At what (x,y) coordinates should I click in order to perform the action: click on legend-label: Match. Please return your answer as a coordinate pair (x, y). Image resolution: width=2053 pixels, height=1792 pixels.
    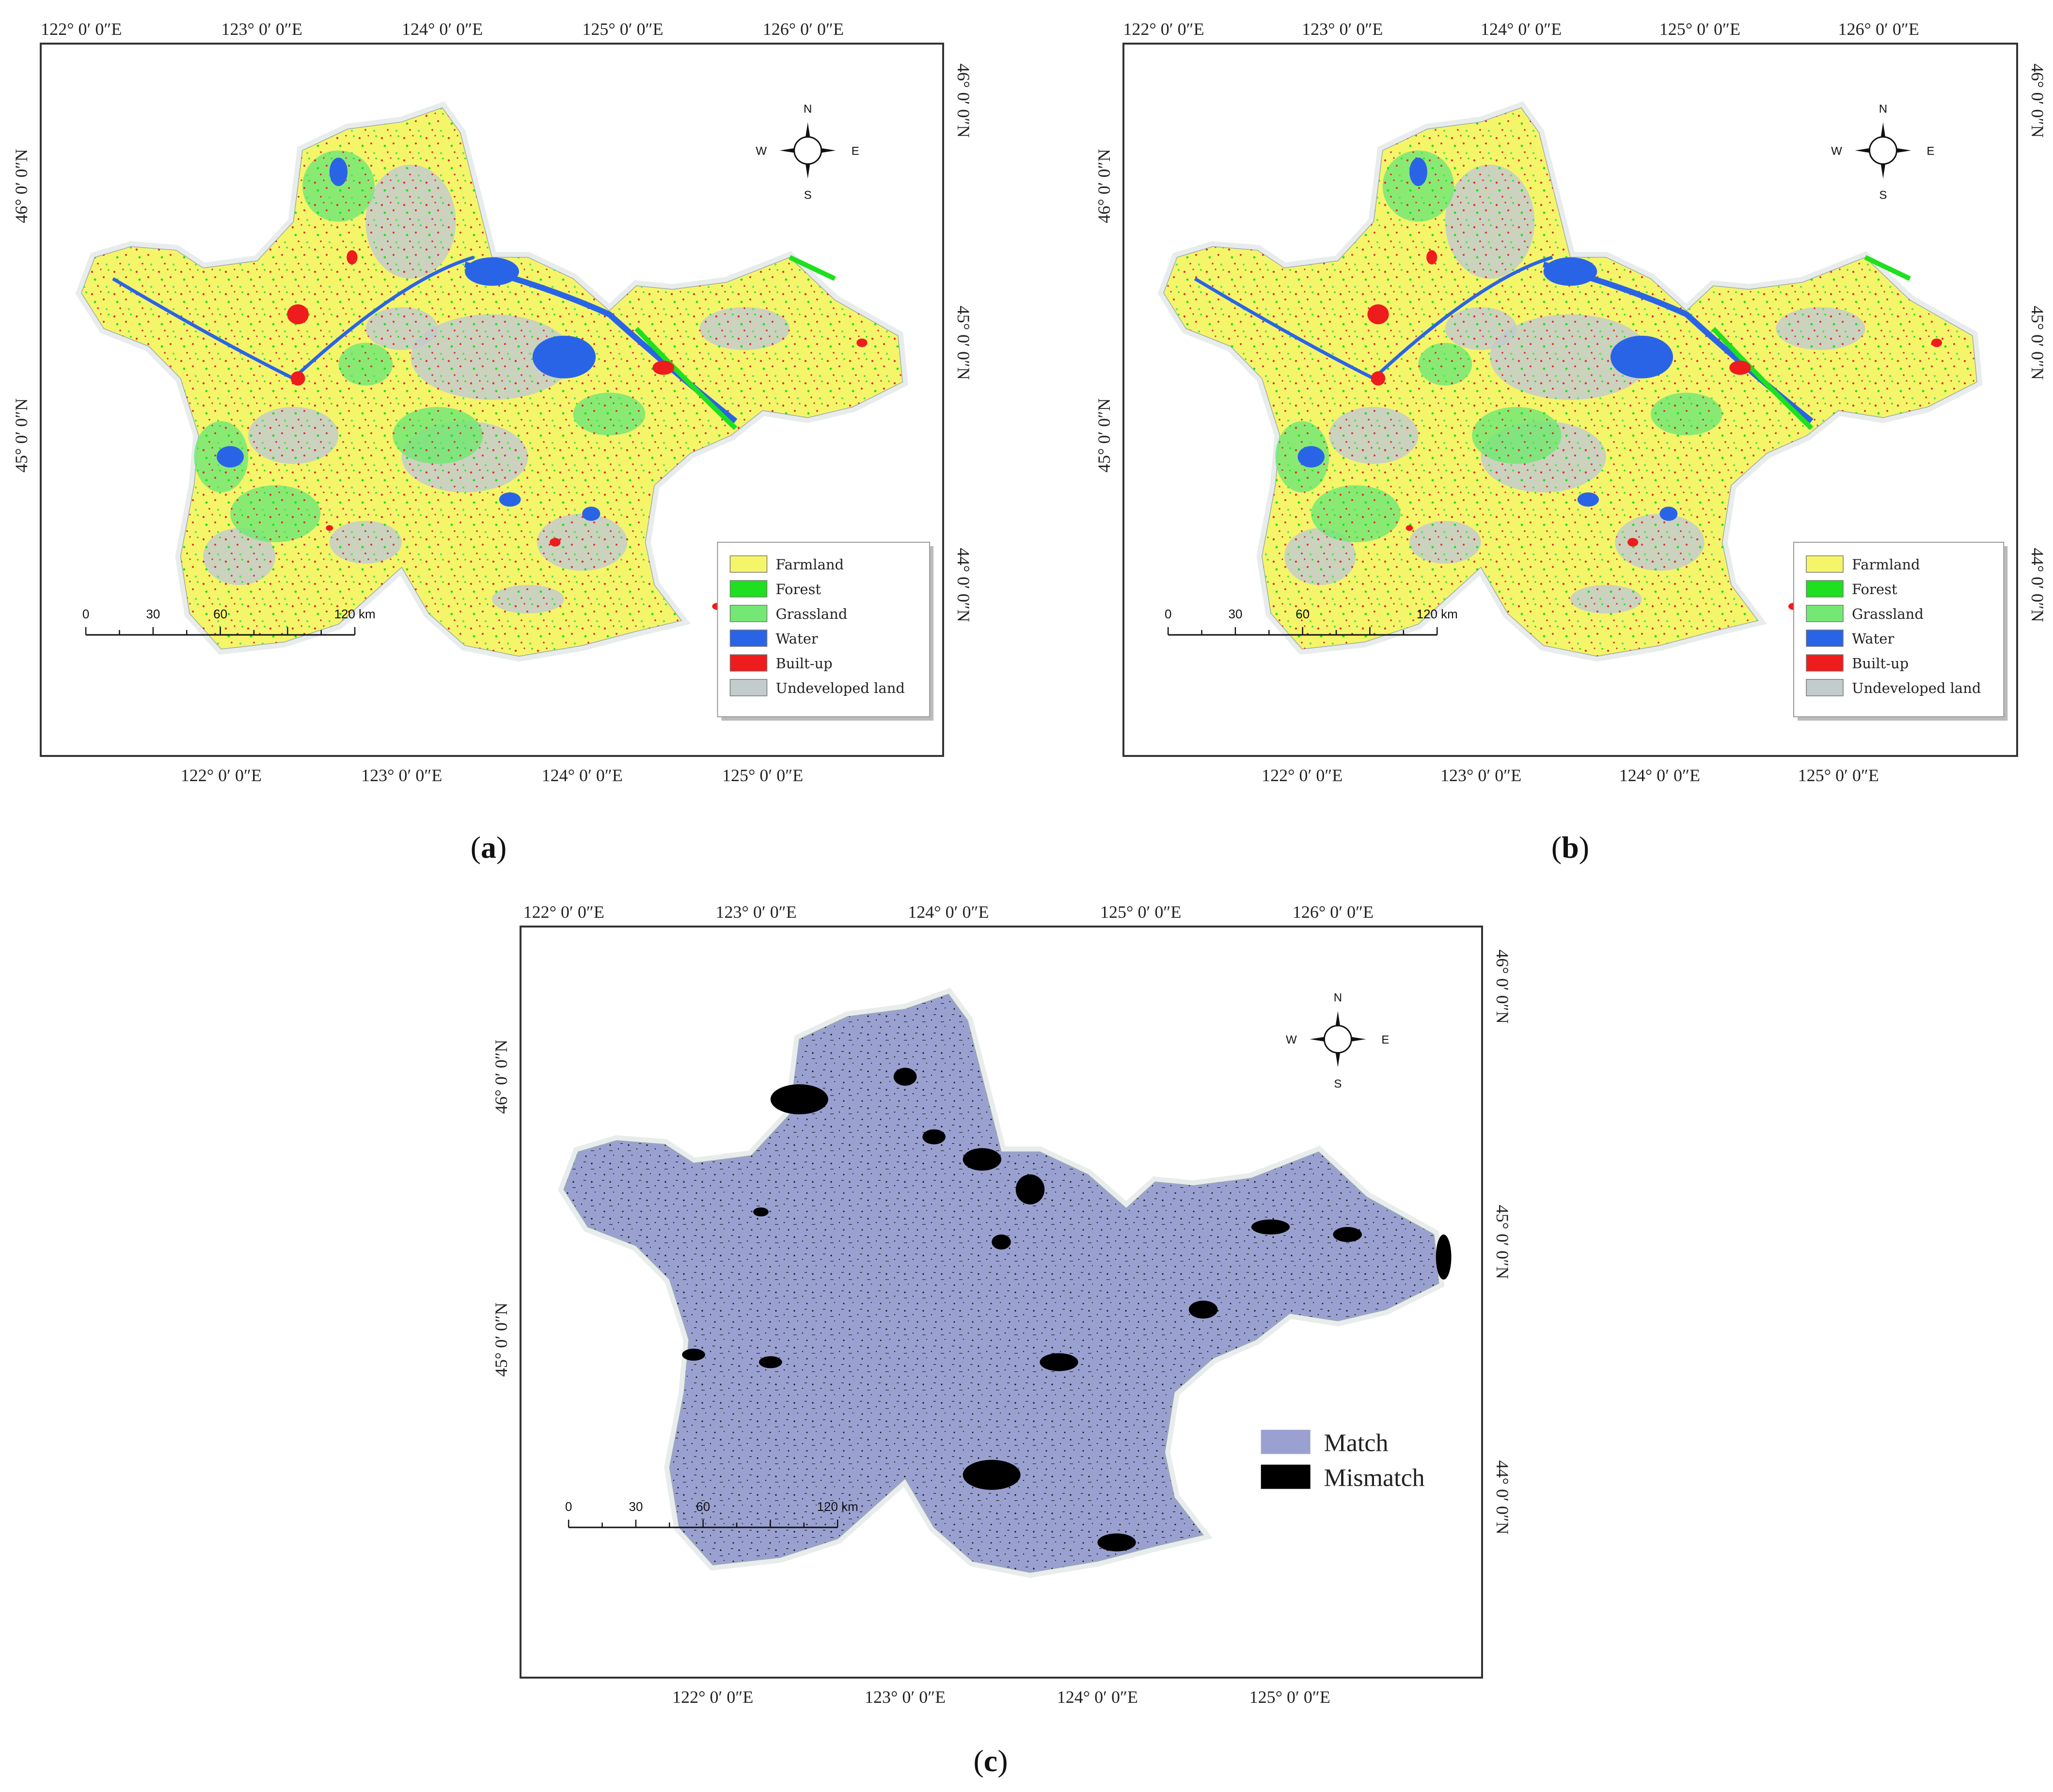
    Looking at the image, I should click on (1356, 1443).